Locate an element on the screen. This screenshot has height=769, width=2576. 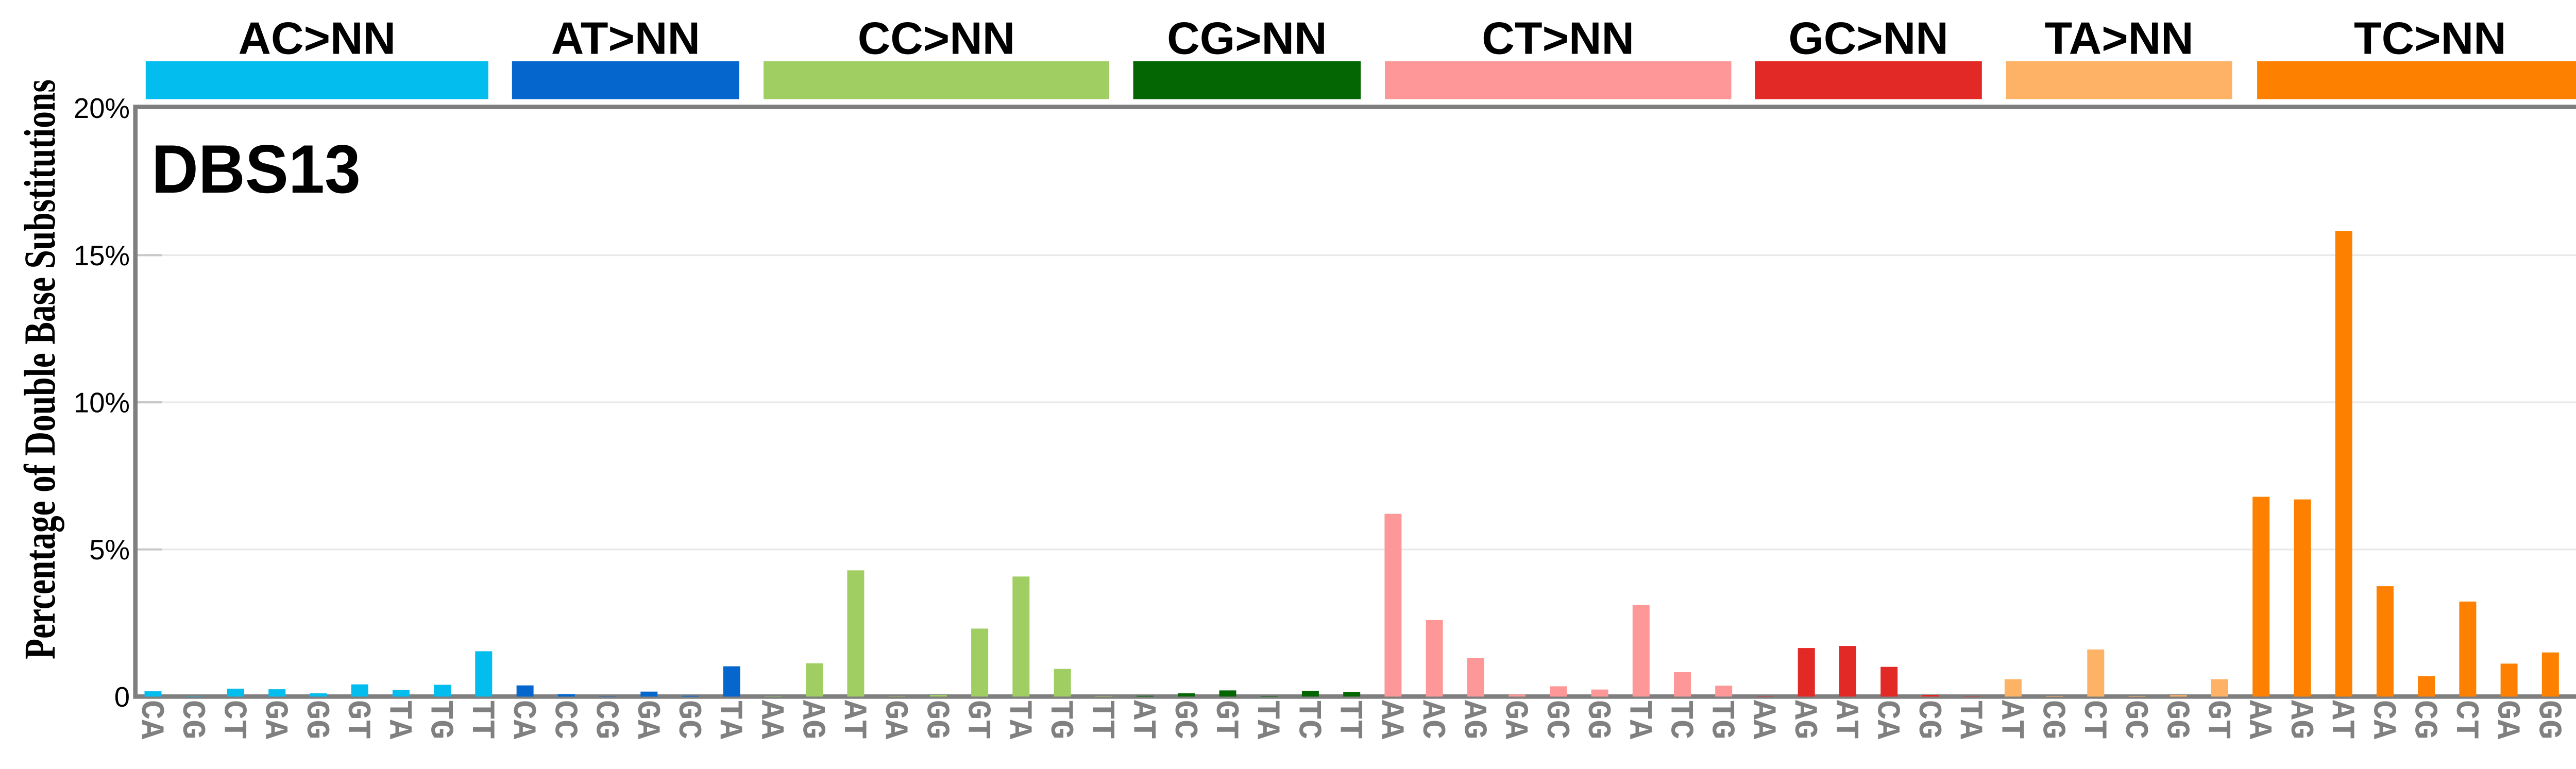
svg-text: 20% is located at coordinates (102, 108).